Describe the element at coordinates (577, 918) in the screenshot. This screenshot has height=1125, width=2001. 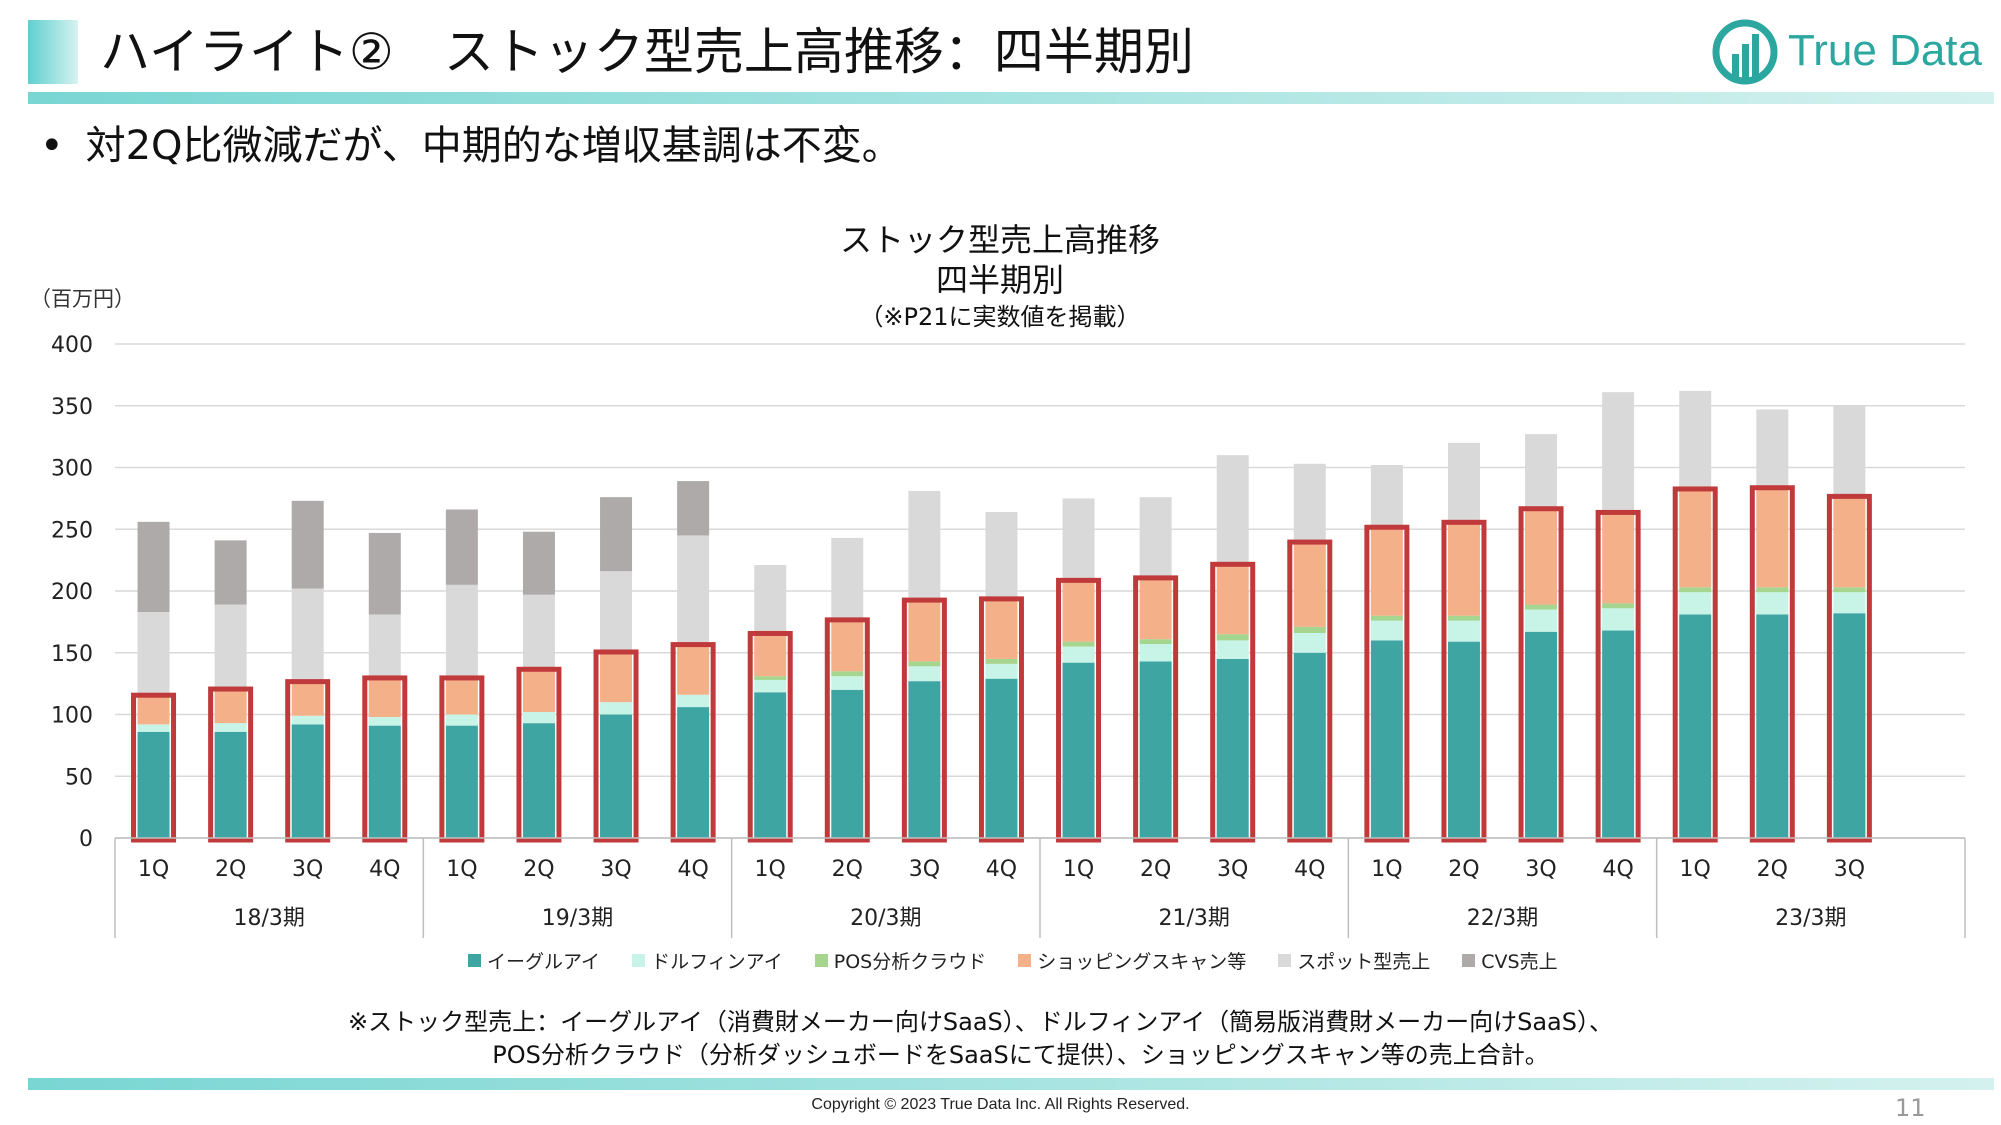
I see `x-group-label: 19/3期` at that location.